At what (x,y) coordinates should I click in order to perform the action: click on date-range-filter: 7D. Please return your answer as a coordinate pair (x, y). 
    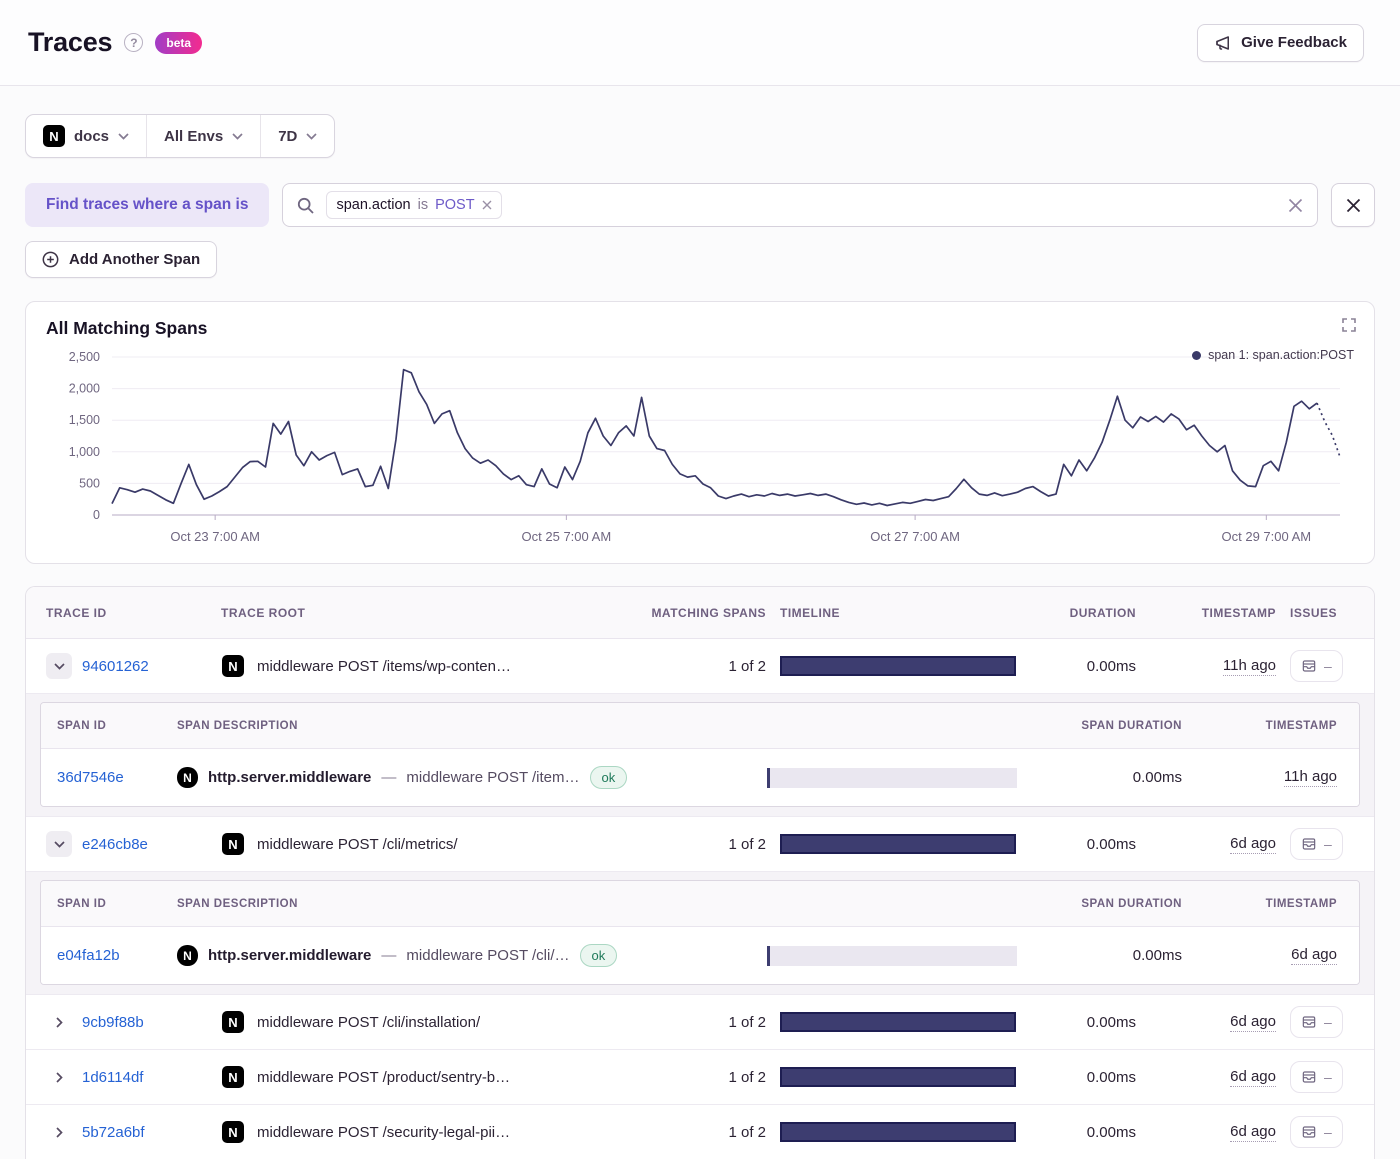
    Looking at the image, I should click on (297, 136).